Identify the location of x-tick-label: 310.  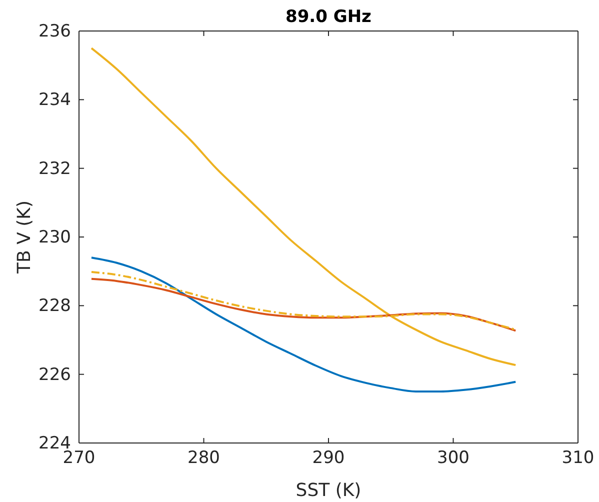
(578, 458).